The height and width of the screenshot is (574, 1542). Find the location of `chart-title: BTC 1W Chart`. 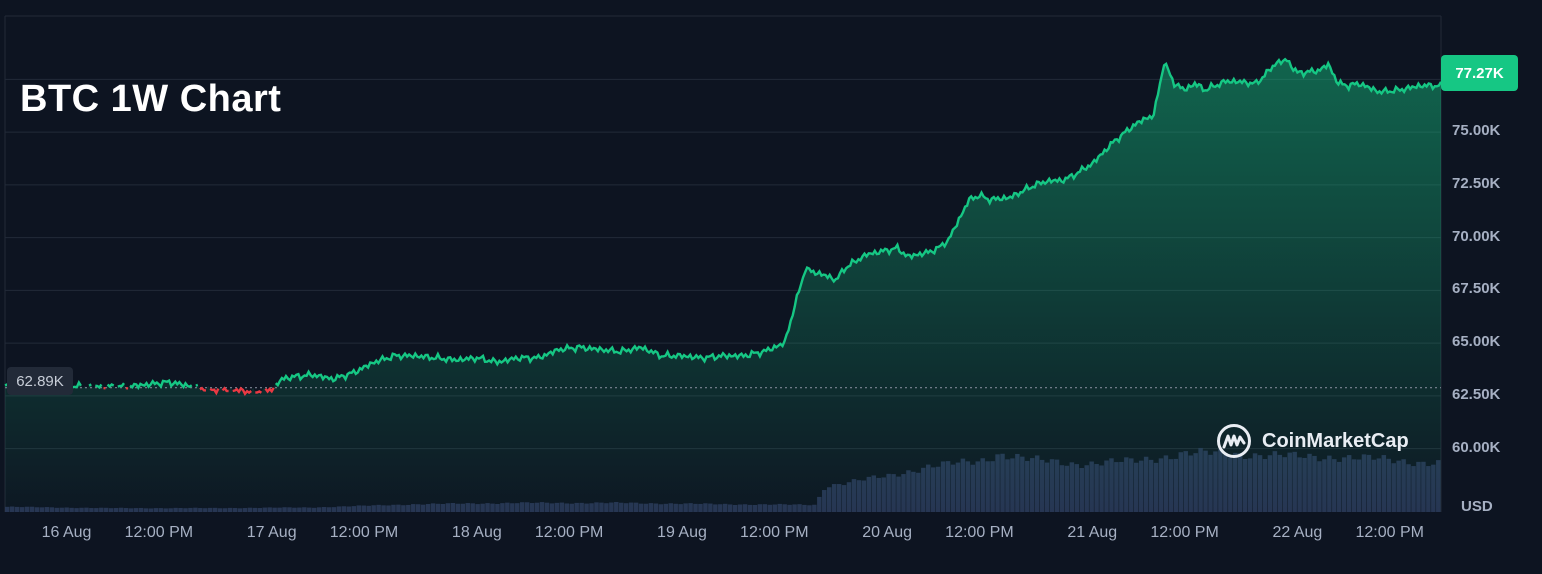

chart-title: BTC 1W Chart is located at coordinates (151, 99).